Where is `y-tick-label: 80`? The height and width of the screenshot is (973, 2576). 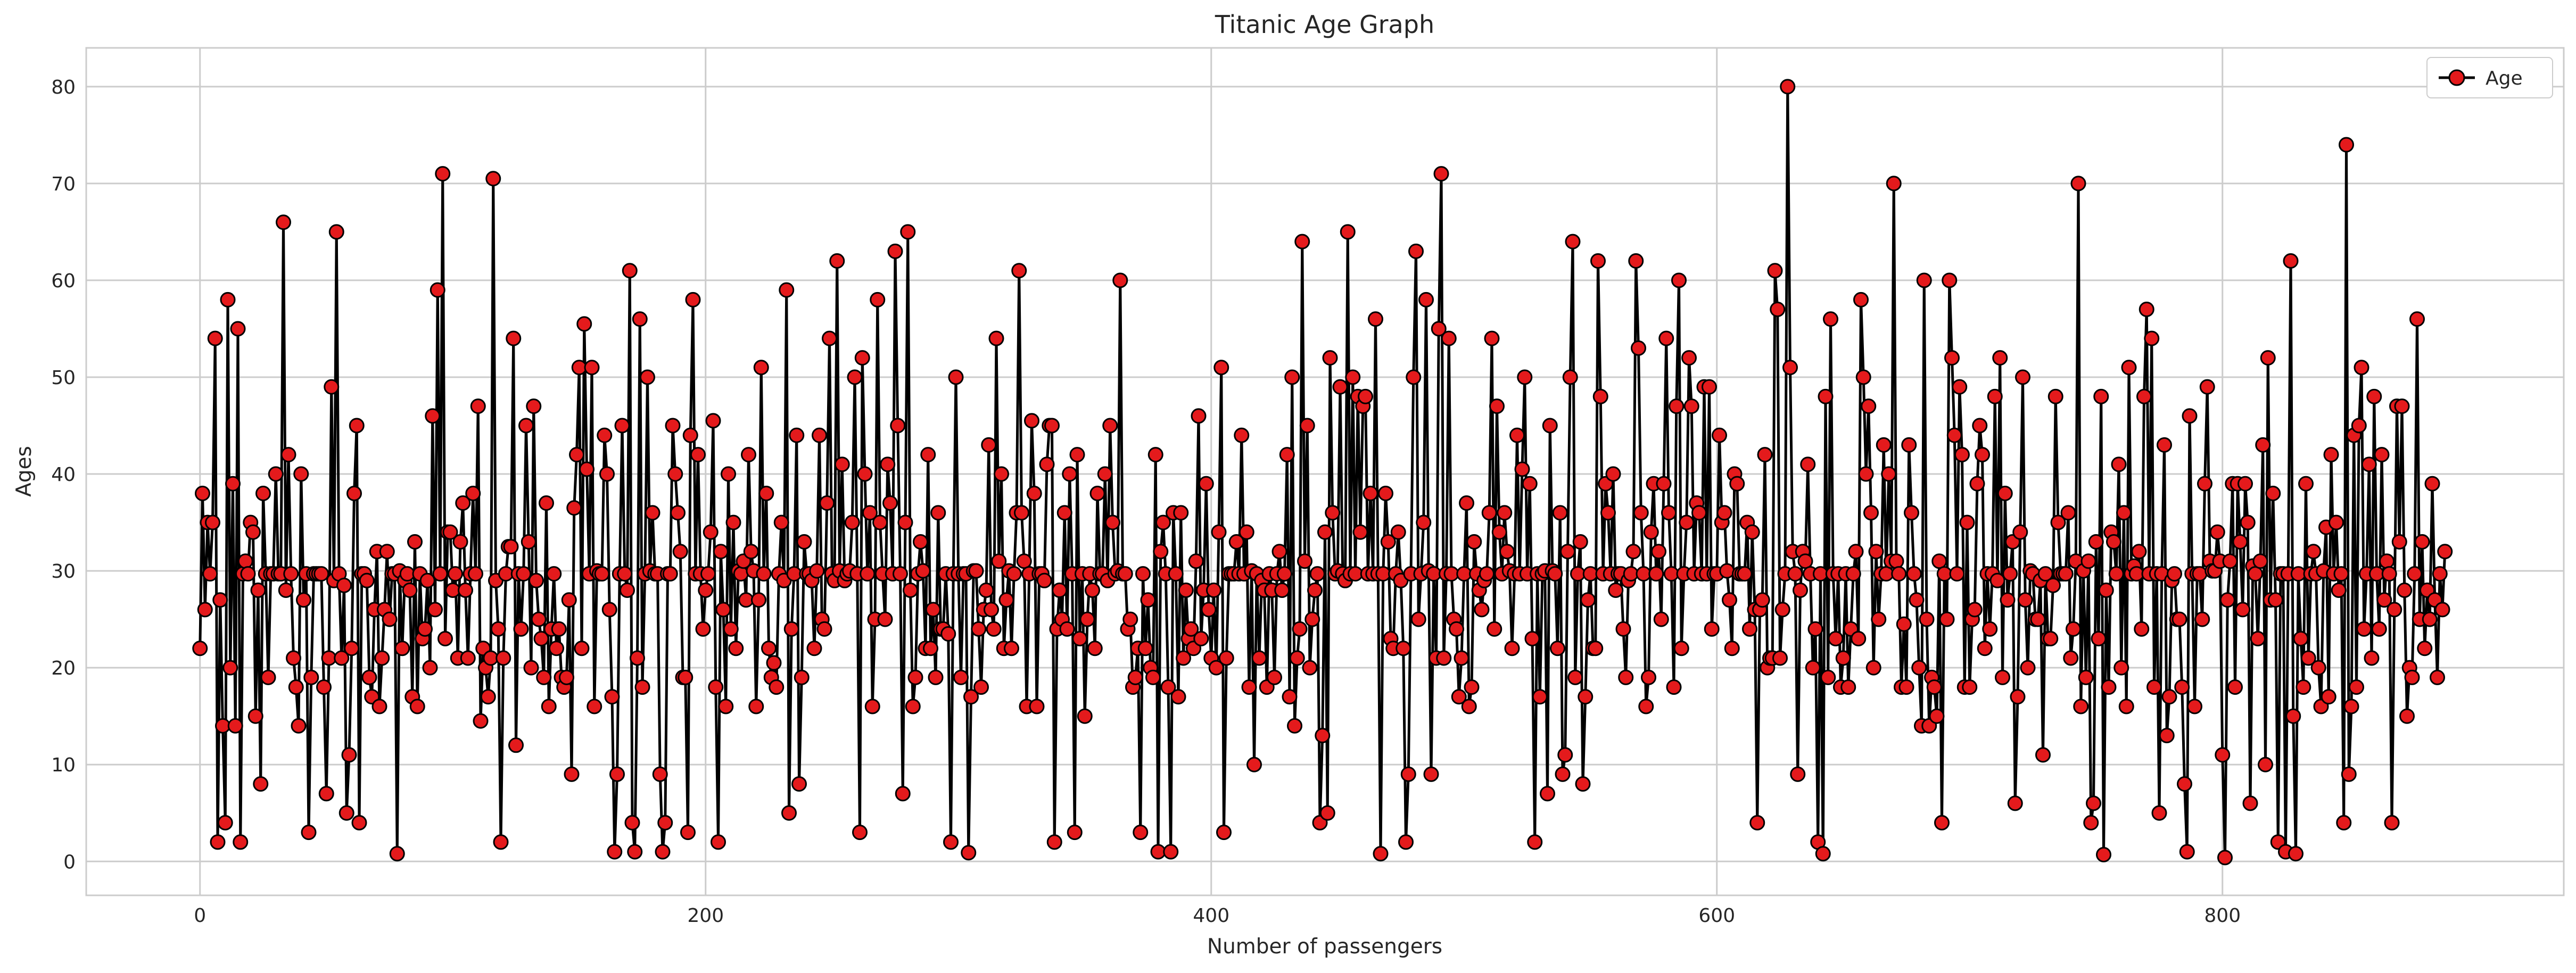
y-tick-label: 80 is located at coordinates (63, 87).